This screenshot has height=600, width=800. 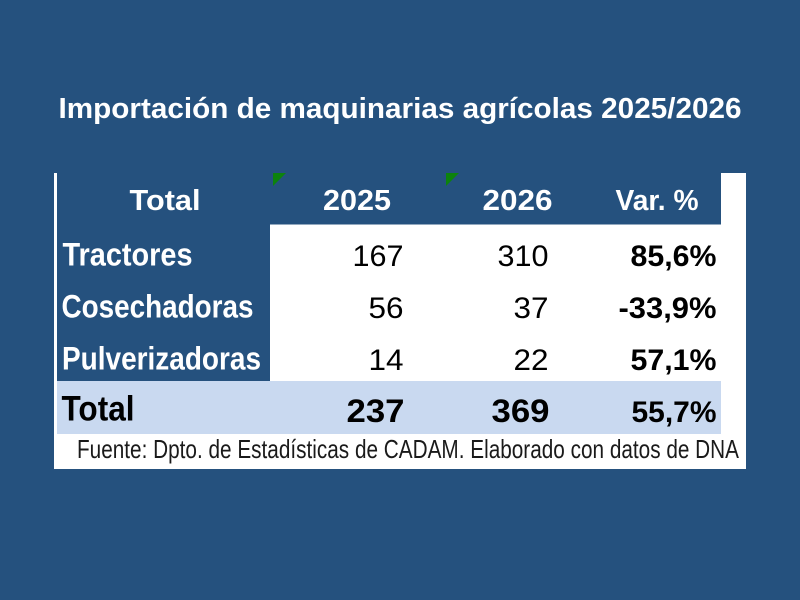 I want to click on svg-text: Pulverizadoras, so click(x=161, y=359).